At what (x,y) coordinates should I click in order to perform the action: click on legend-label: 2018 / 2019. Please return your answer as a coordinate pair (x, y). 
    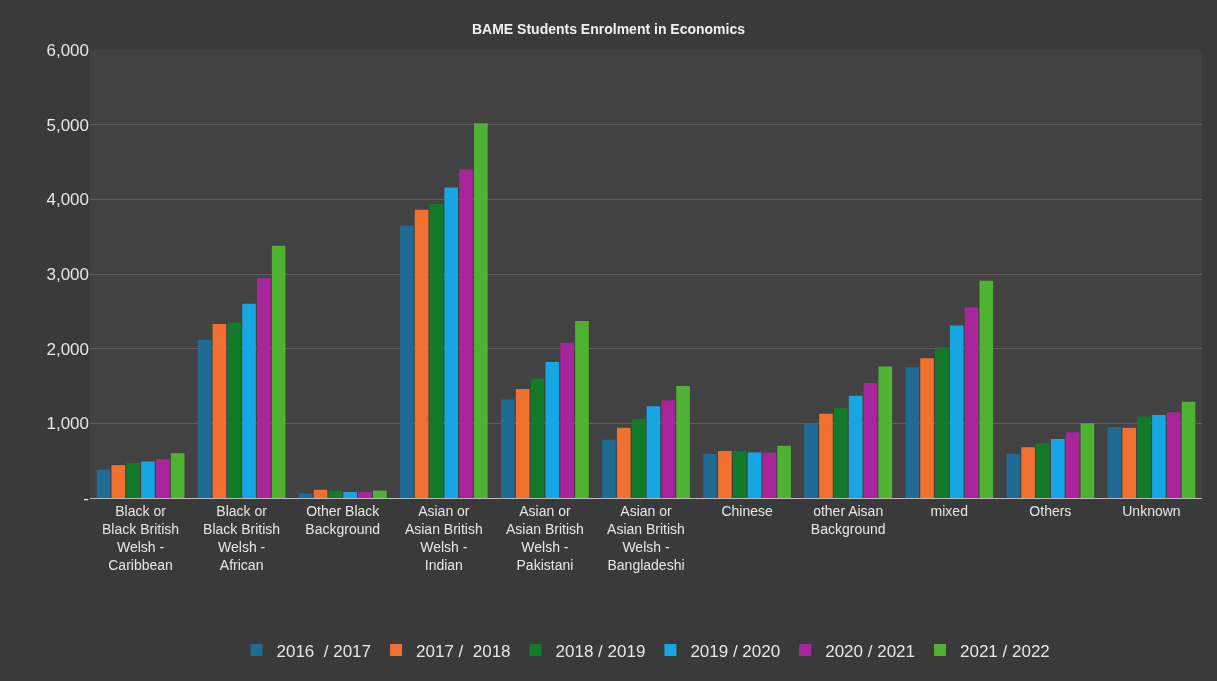
    Looking at the image, I should click on (600, 651).